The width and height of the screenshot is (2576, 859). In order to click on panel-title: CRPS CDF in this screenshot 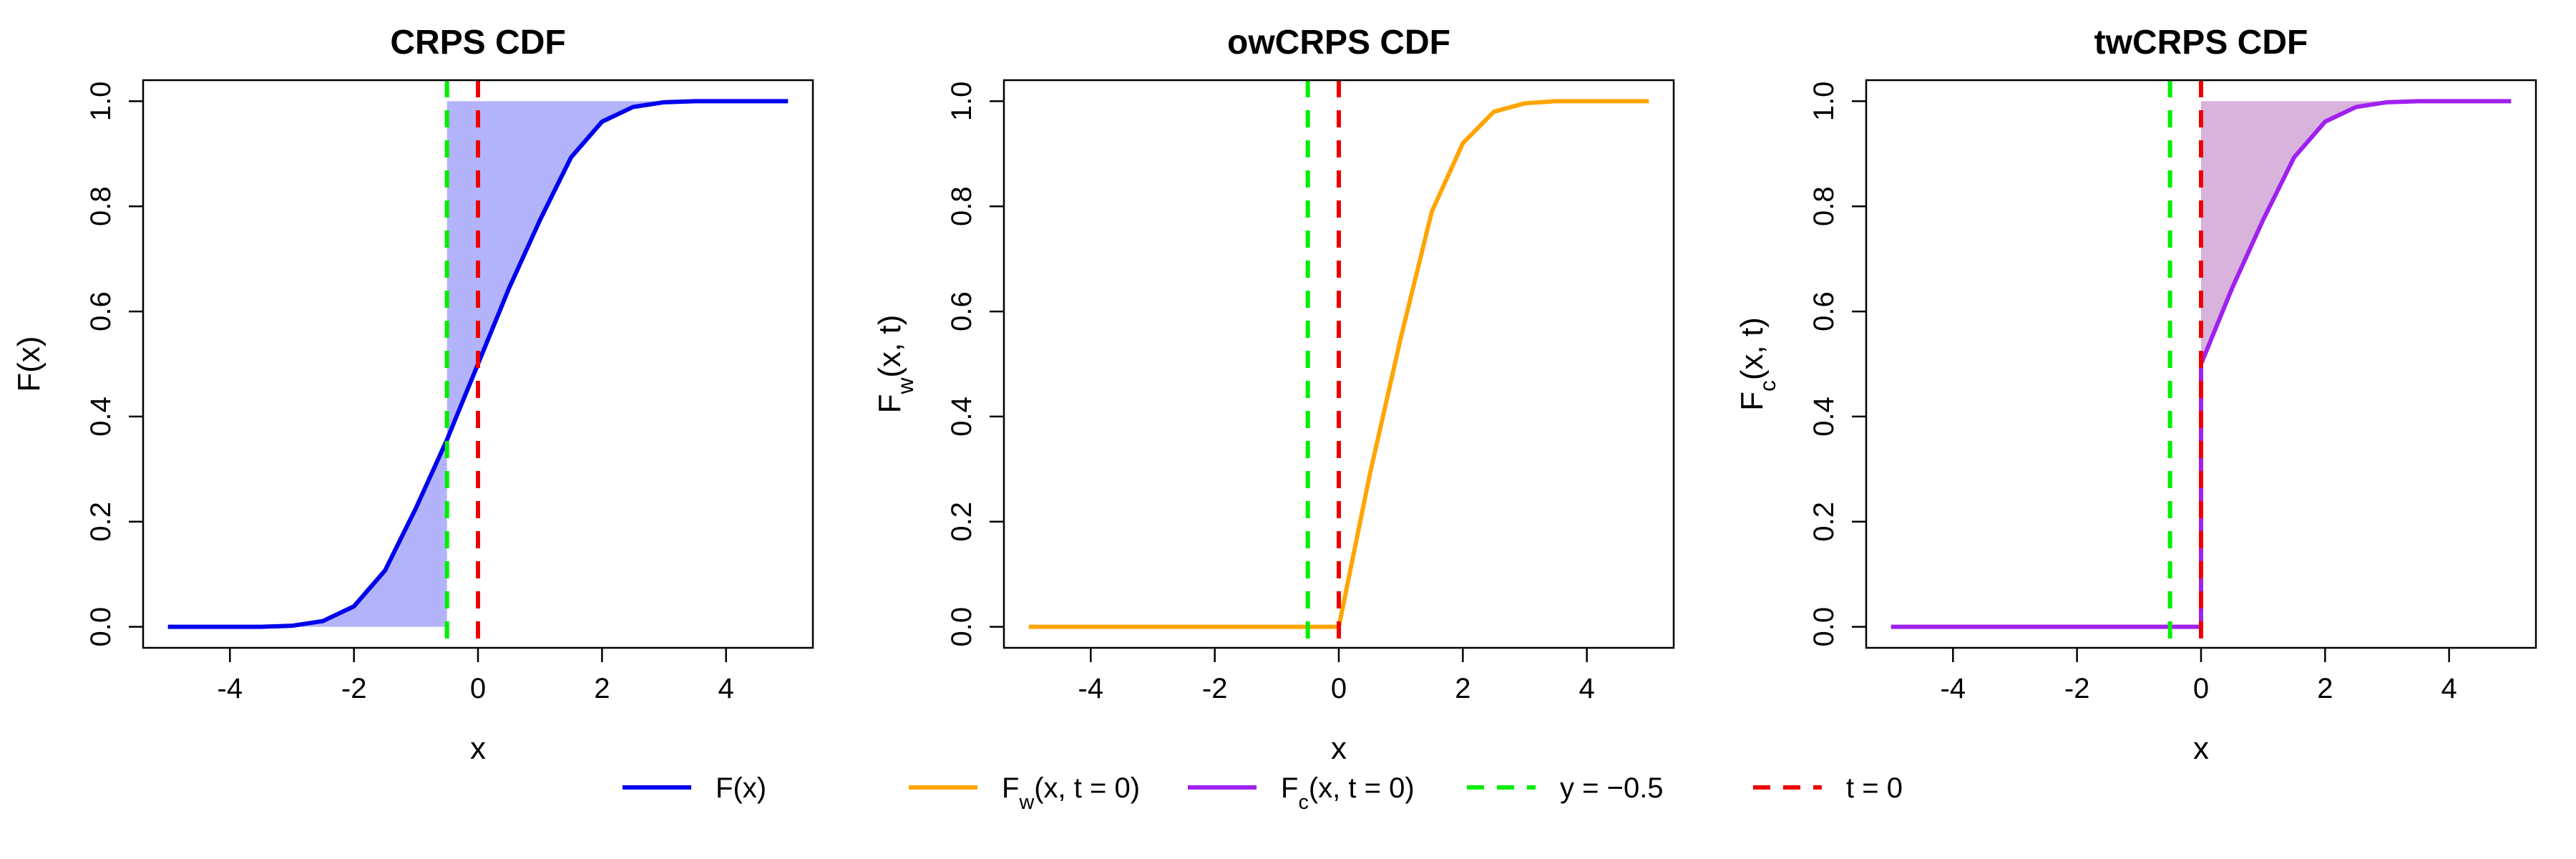, I will do `click(478, 43)`.